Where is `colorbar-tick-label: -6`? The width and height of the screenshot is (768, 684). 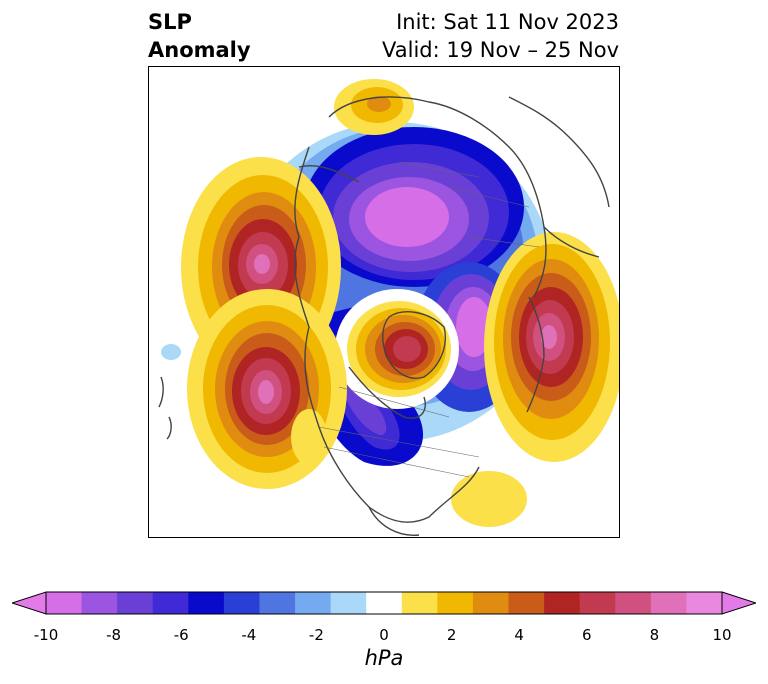
colorbar-tick-label: -6 is located at coordinates (181, 635).